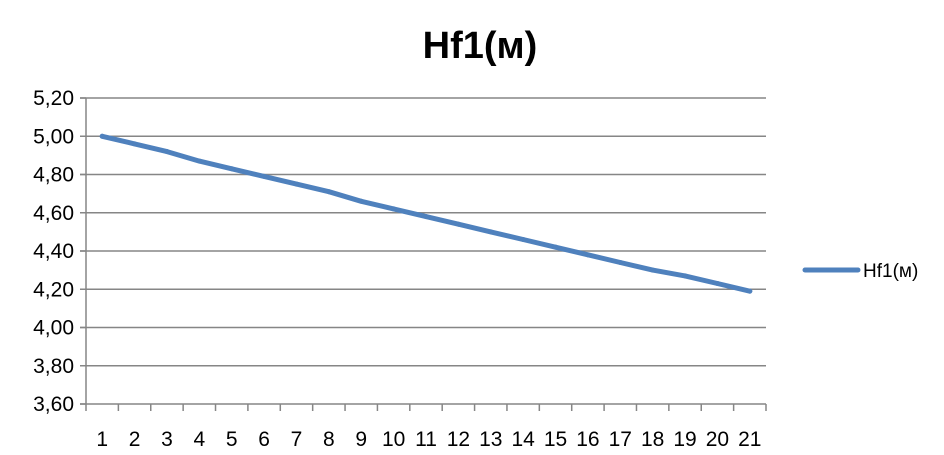 This screenshot has height=455, width=944. I want to click on y-tick-label: 4,20, so click(53, 289).